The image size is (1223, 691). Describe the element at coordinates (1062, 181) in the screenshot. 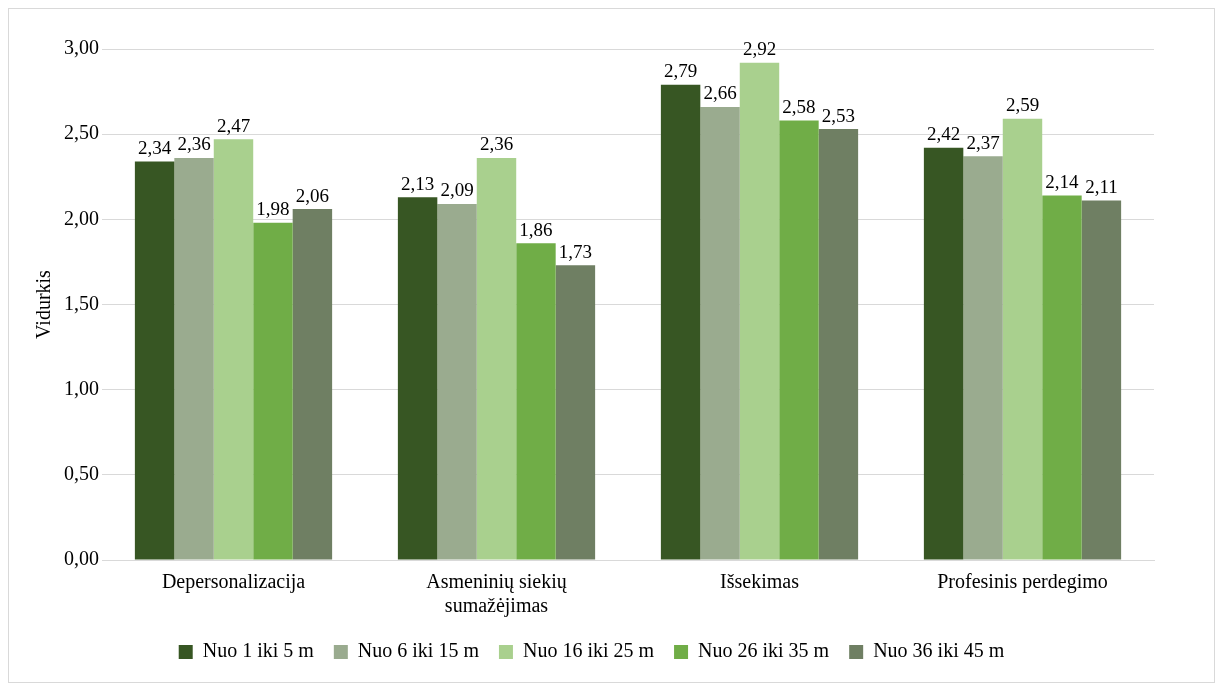

I see `data-label: 2,14` at that location.